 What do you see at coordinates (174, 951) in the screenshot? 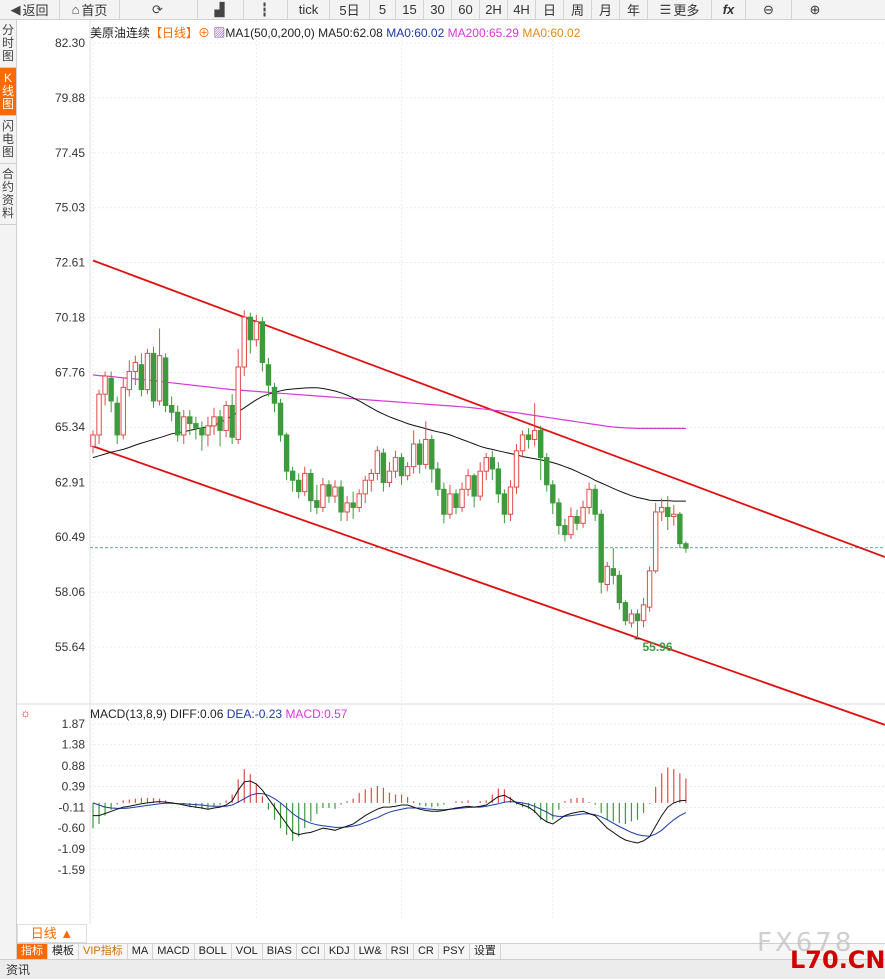
I see `tab-macd: MACD` at bounding box center [174, 951].